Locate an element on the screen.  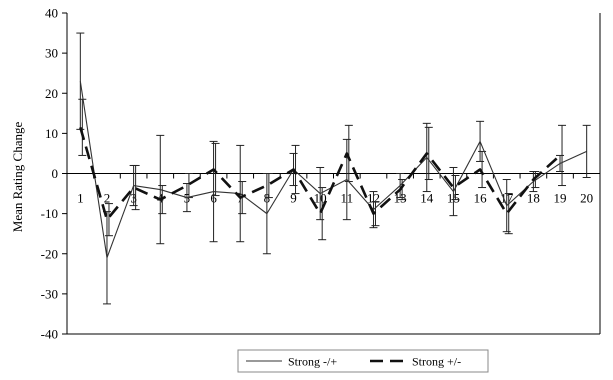
y-axis-title: Mean Rating Change is located at coordinates (17, 177).